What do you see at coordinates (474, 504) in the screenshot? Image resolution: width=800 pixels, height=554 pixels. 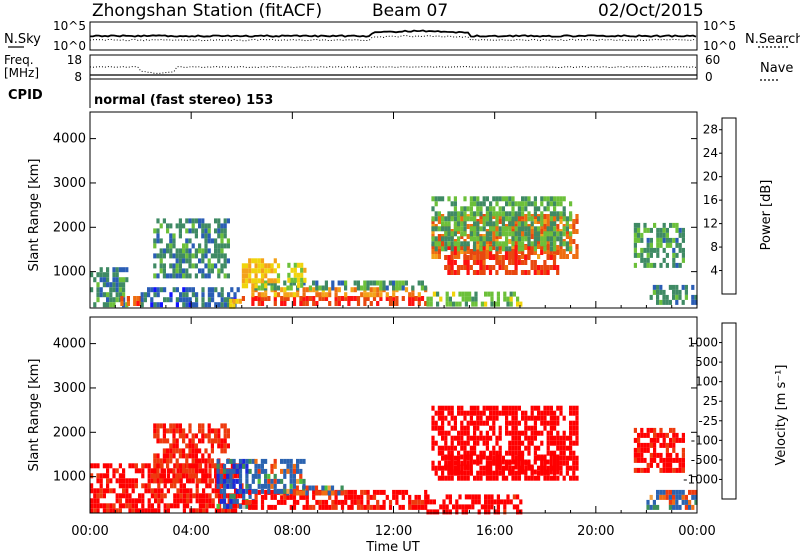 I see `data-region` at bounding box center [474, 504].